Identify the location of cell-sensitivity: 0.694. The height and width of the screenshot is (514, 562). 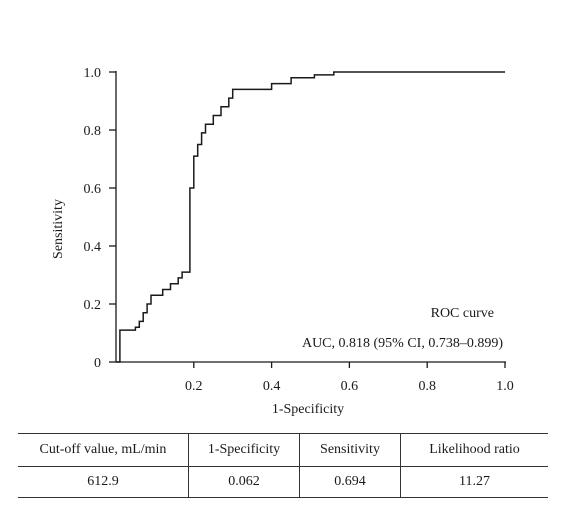
(350, 482).